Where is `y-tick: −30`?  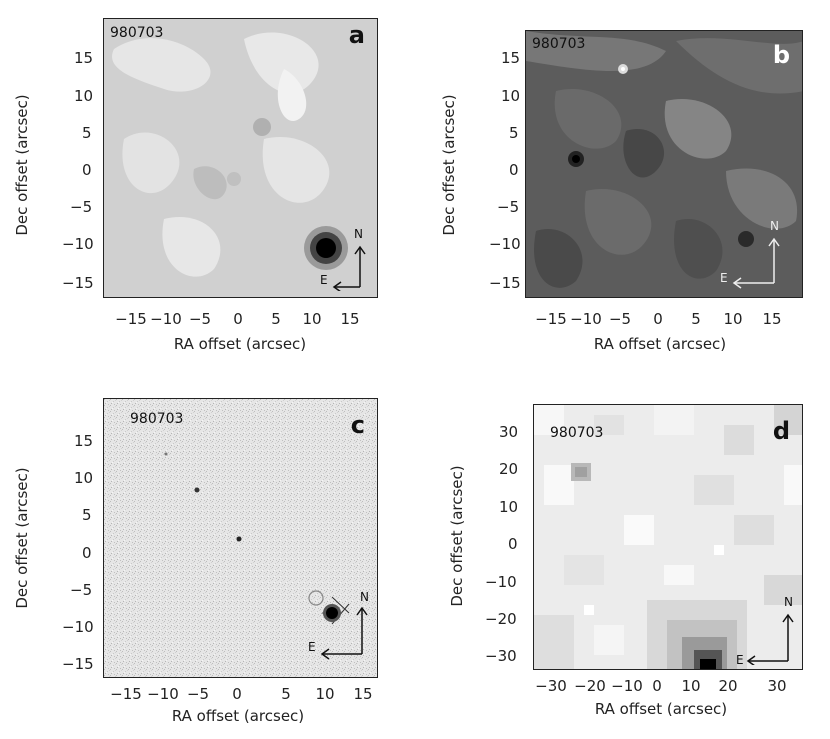 y-tick: −30 is located at coordinates (501, 656).